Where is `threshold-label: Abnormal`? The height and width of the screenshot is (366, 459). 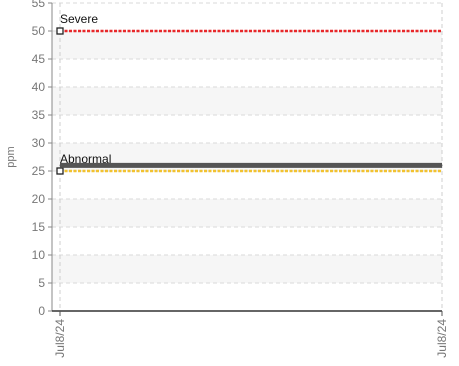 threshold-label: Abnormal is located at coordinates (85, 159).